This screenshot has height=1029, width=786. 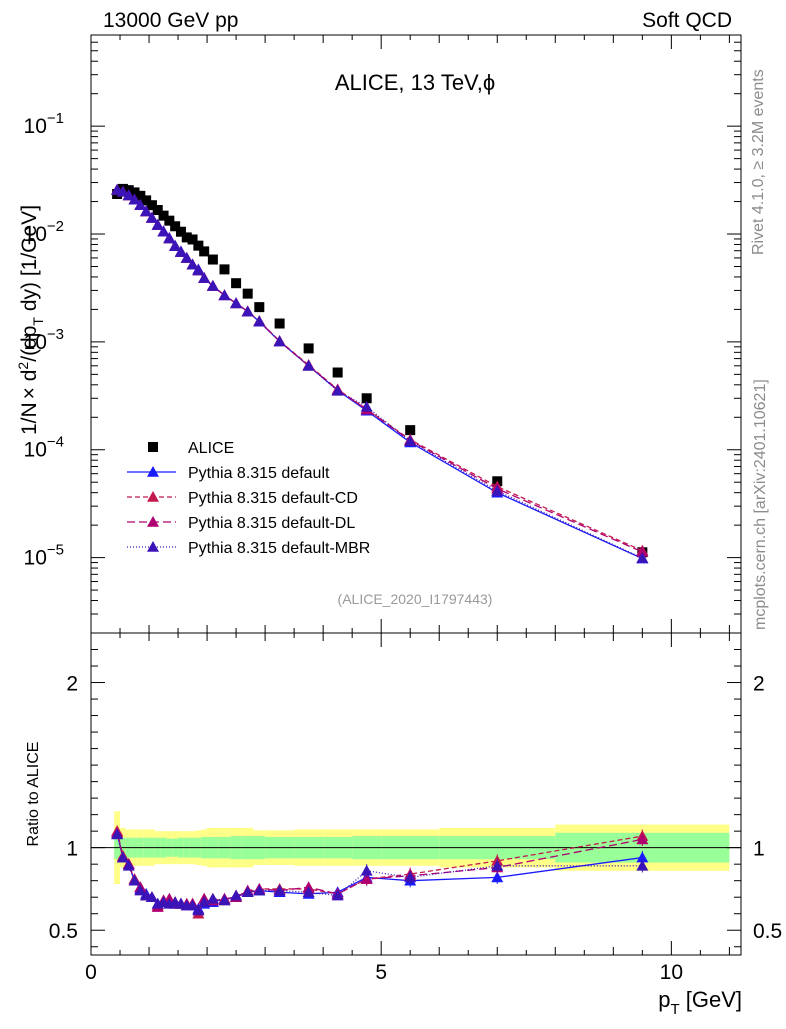 What do you see at coordinates (759, 684) in the screenshot?
I see `ratio-y-tick-label-right: 2` at bounding box center [759, 684].